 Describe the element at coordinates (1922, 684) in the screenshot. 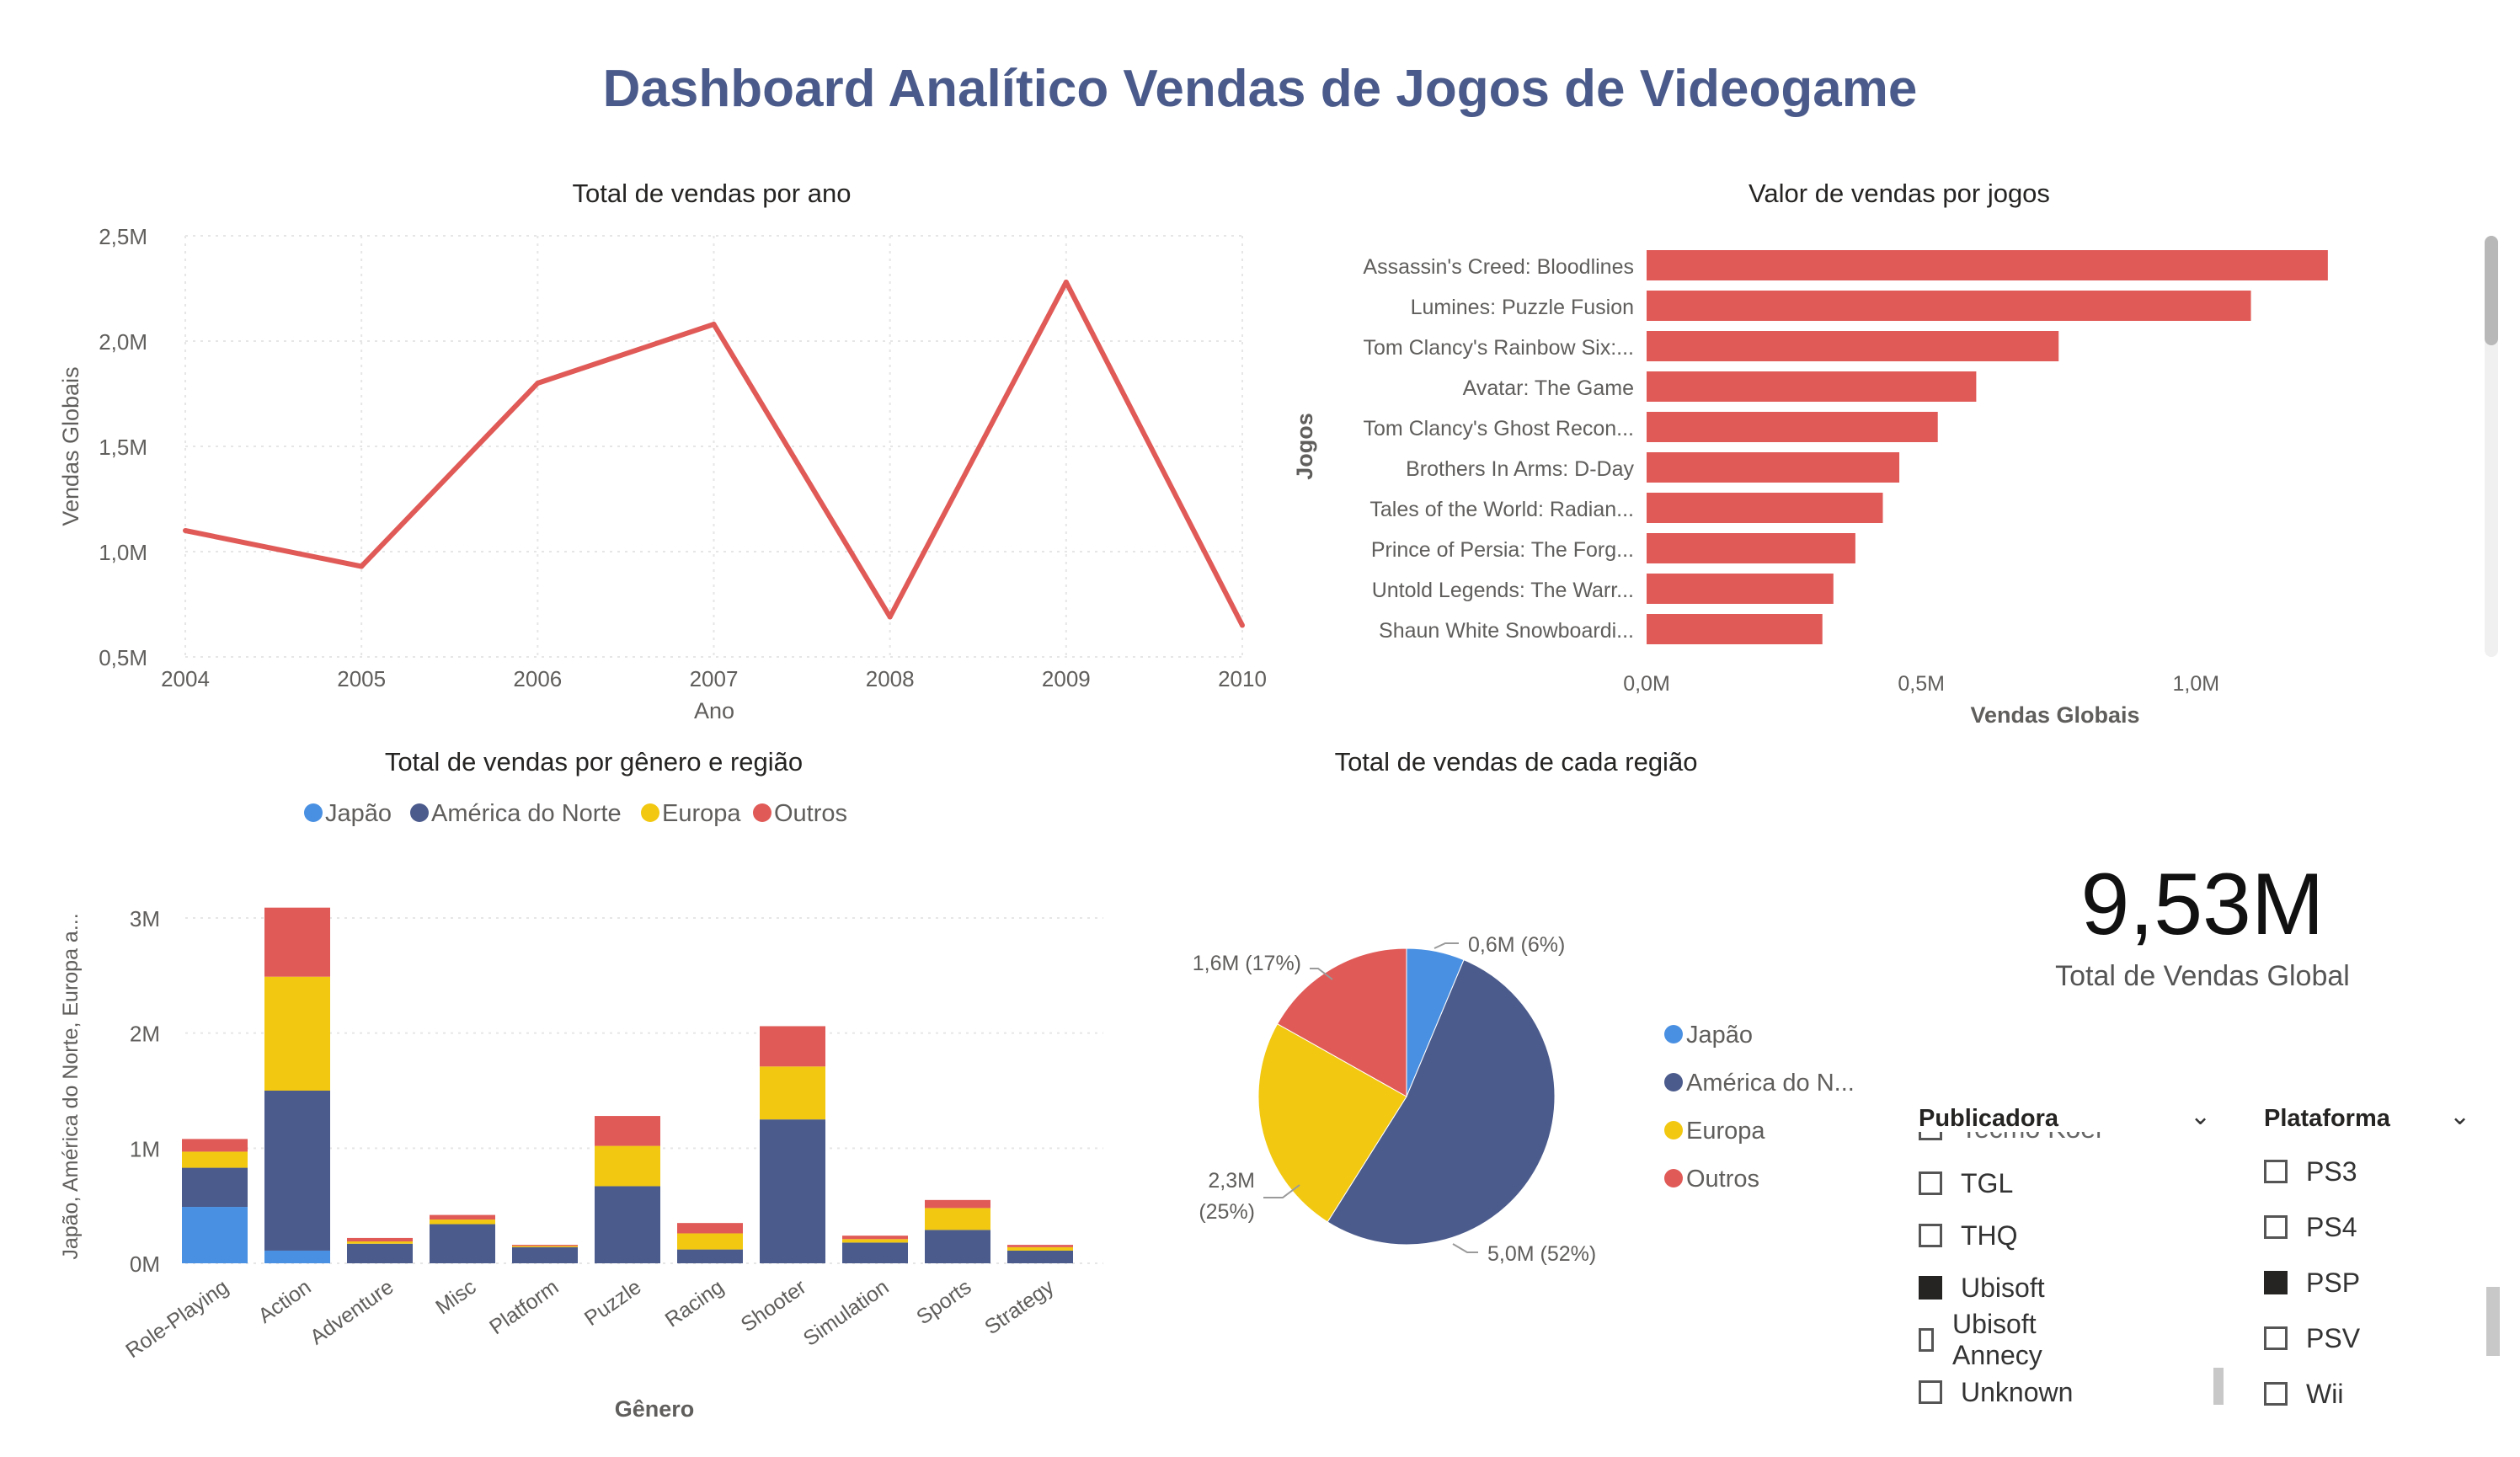

I see `x-tick-label: 0,5M` at that location.